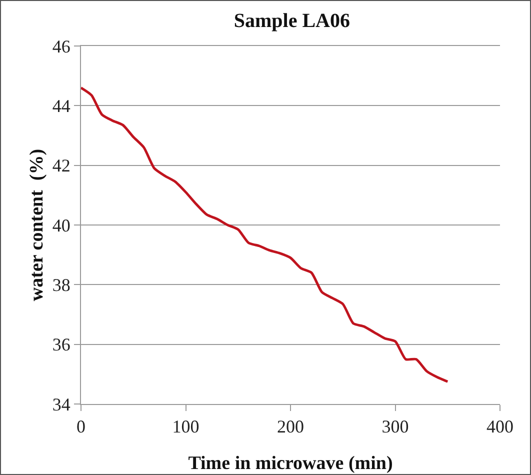 This screenshot has width=531, height=475. What do you see at coordinates (61, 404) in the screenshot?
I see `y-tick-label: 34` at bounding box center [61, 404].